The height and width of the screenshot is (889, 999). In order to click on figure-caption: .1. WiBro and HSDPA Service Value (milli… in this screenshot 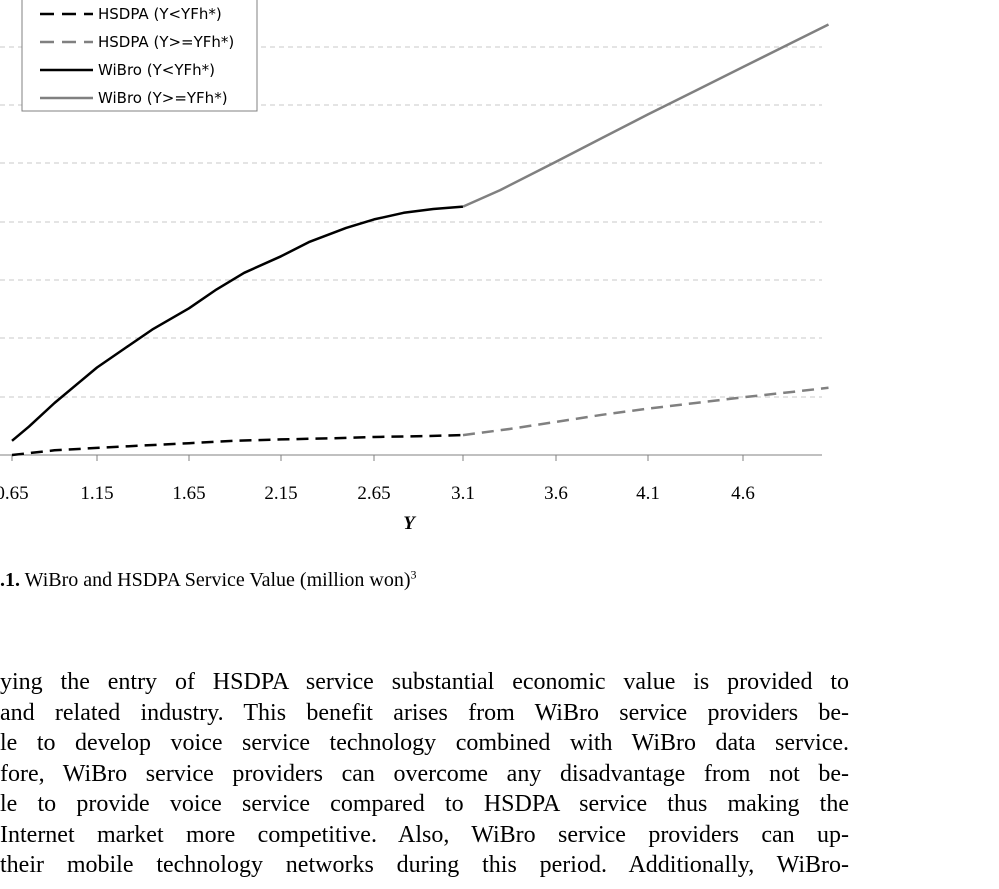, I will do `click(208, 579)`.